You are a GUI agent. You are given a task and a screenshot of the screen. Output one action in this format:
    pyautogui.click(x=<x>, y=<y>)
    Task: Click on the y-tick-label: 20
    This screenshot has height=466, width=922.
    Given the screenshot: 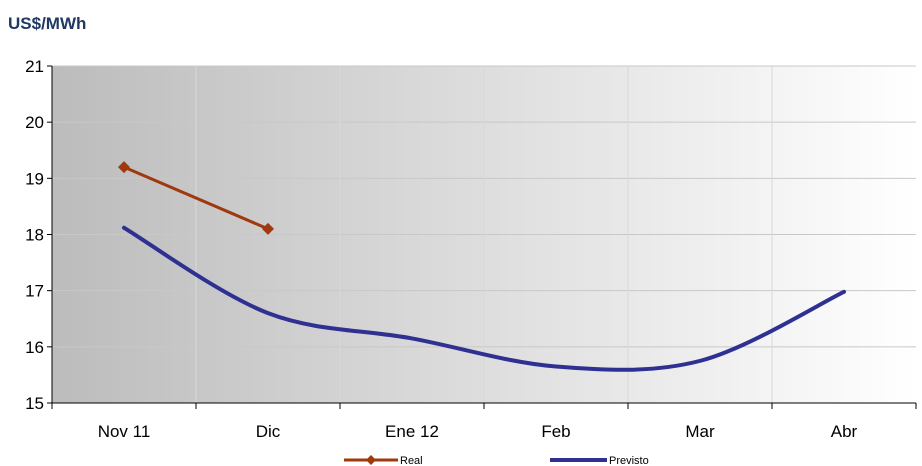 What is the action you would take?
    pyautogui.click(x=34, y=122)
    